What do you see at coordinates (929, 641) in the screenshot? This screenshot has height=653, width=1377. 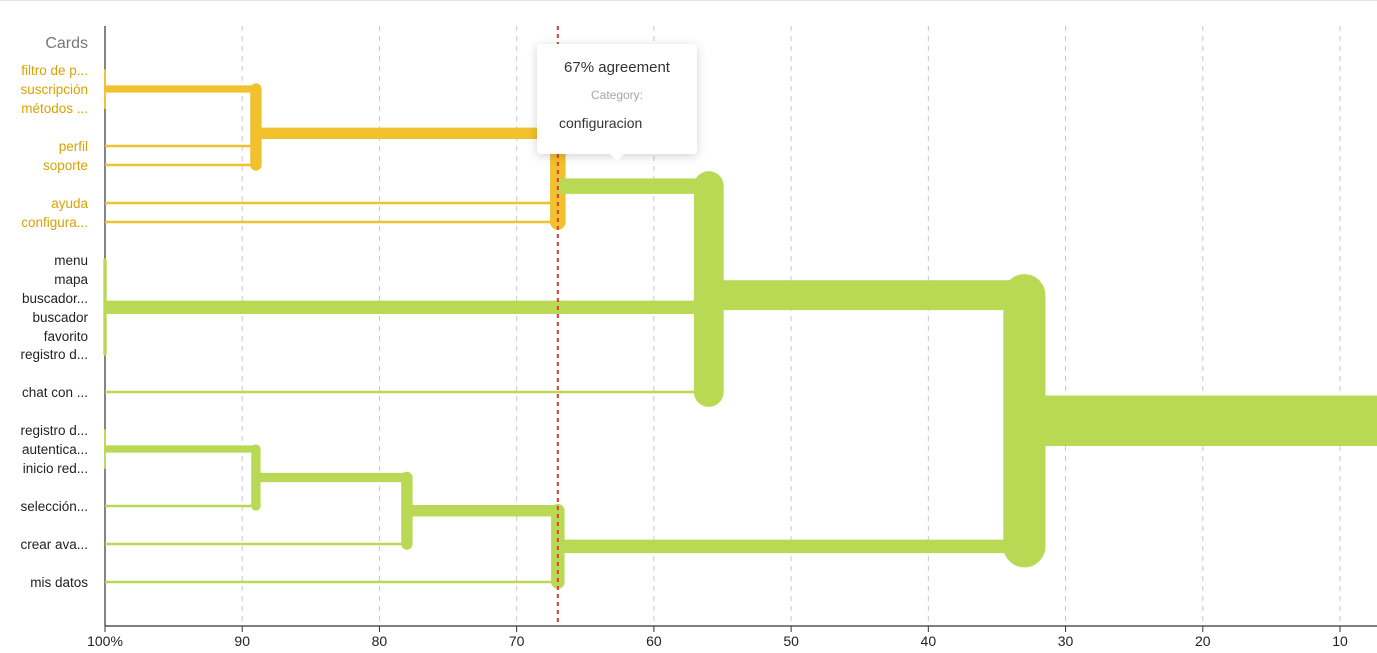 I see `x-tick-label: 40` at bounding box center [929, 641].